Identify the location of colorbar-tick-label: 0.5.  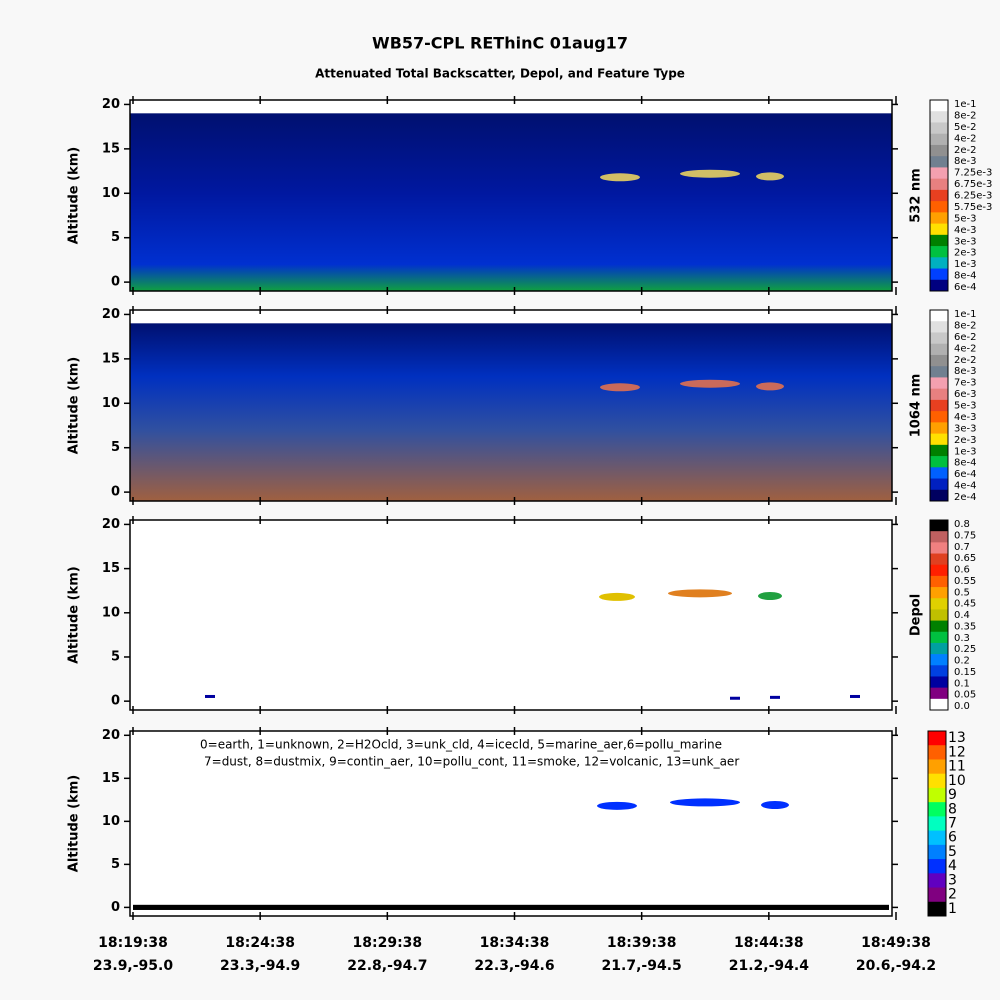
(962, 592).